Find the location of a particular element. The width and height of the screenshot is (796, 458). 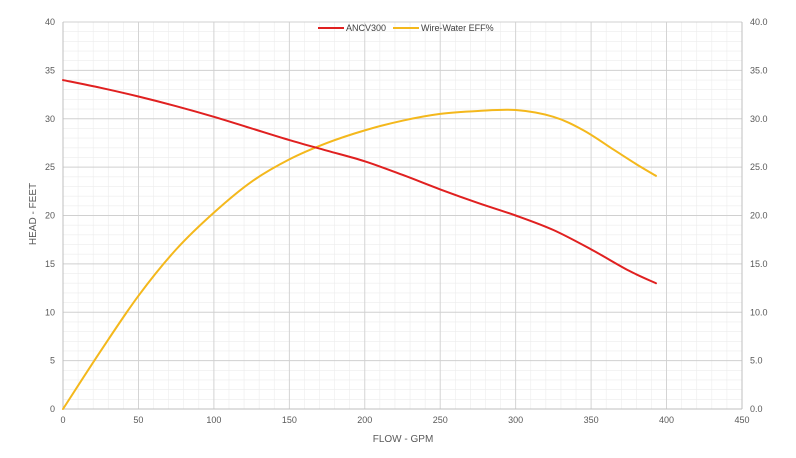

y2-tick-label: 15.0 is located at coordinates (759, 264).